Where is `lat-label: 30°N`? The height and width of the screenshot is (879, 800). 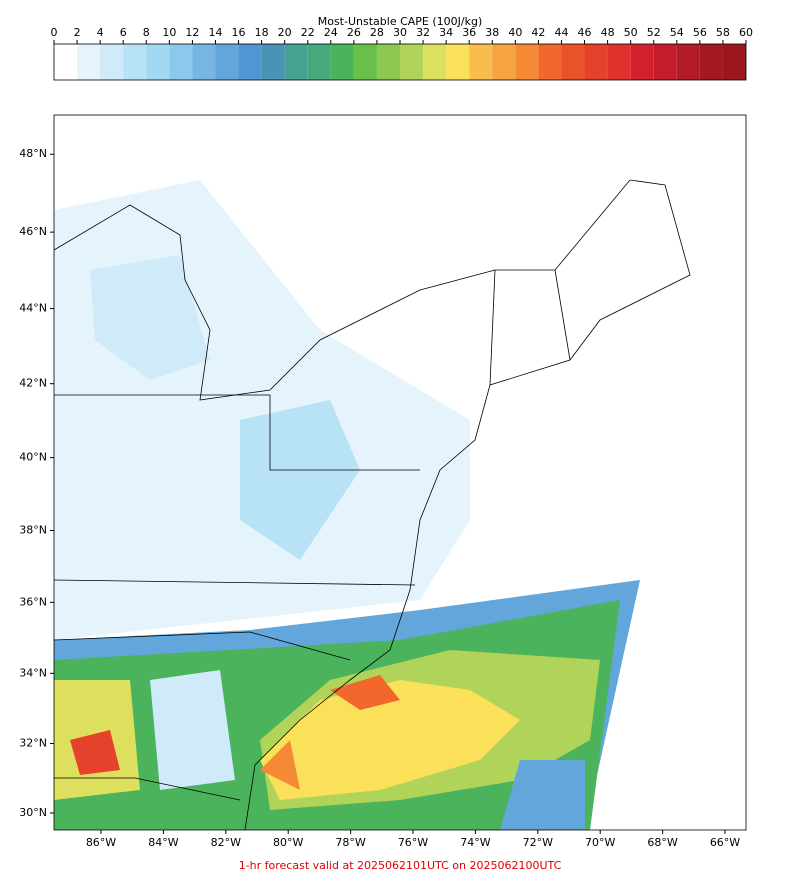 lat-label: 30°N is located at coordinates (33, 812).